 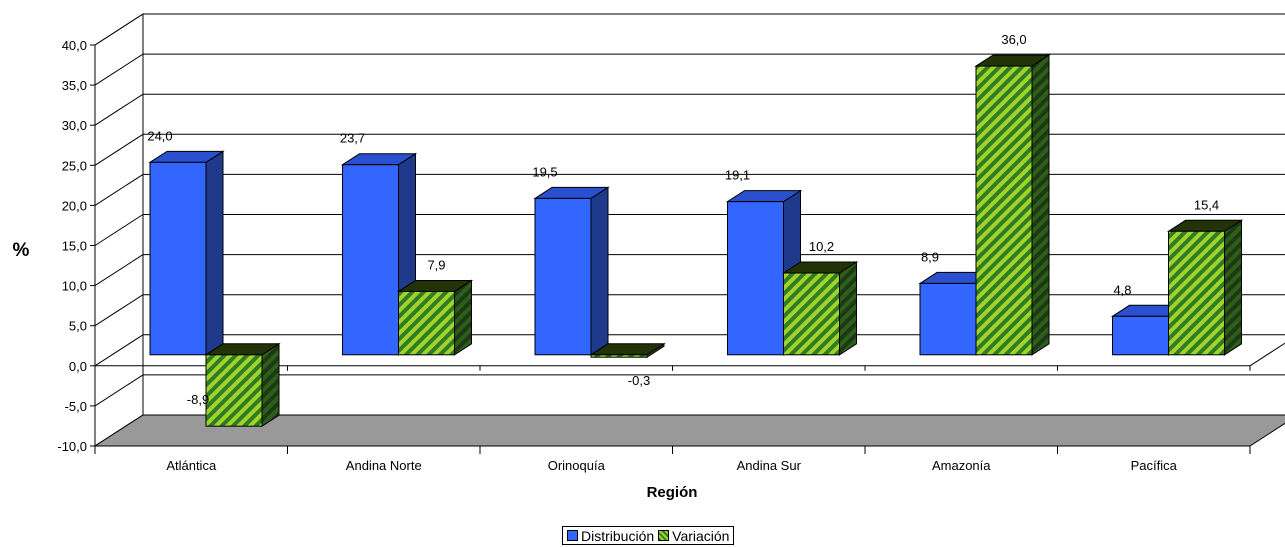 What do you see at coordinates (1154, 465) in the screenshot?
I see `x-category-label: Pacífica` at bounding box center [1154, 465].